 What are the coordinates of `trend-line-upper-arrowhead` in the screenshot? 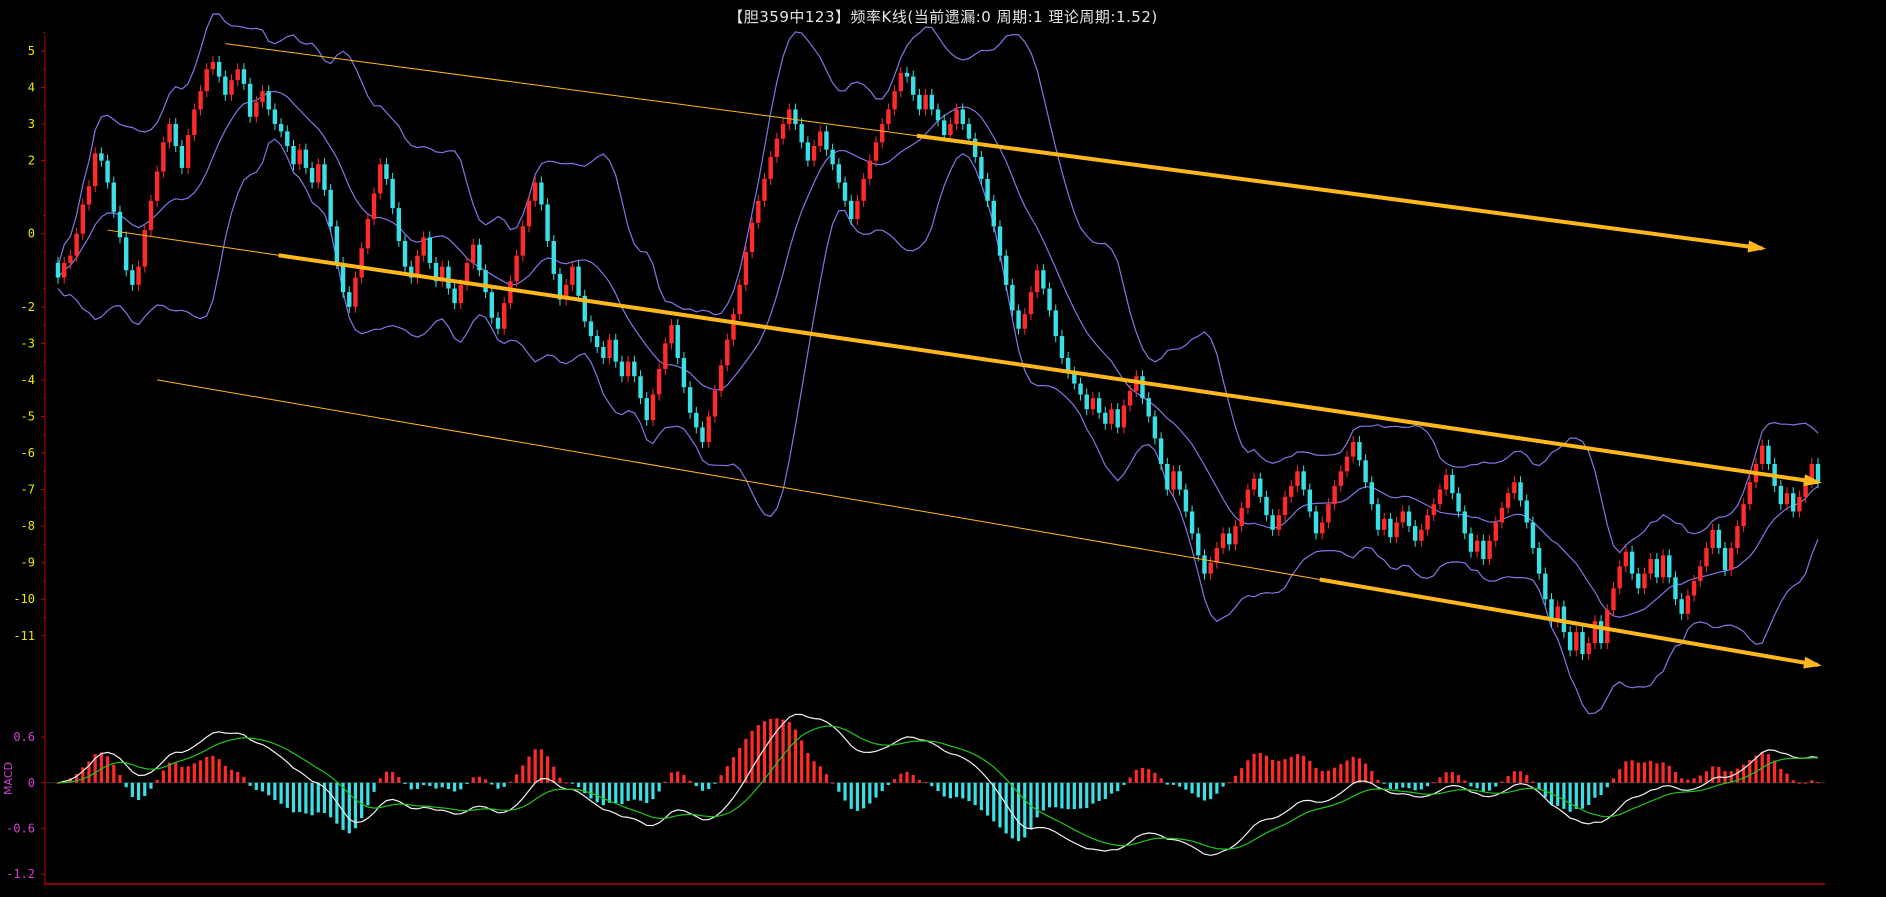 It's located at (1757, 246).